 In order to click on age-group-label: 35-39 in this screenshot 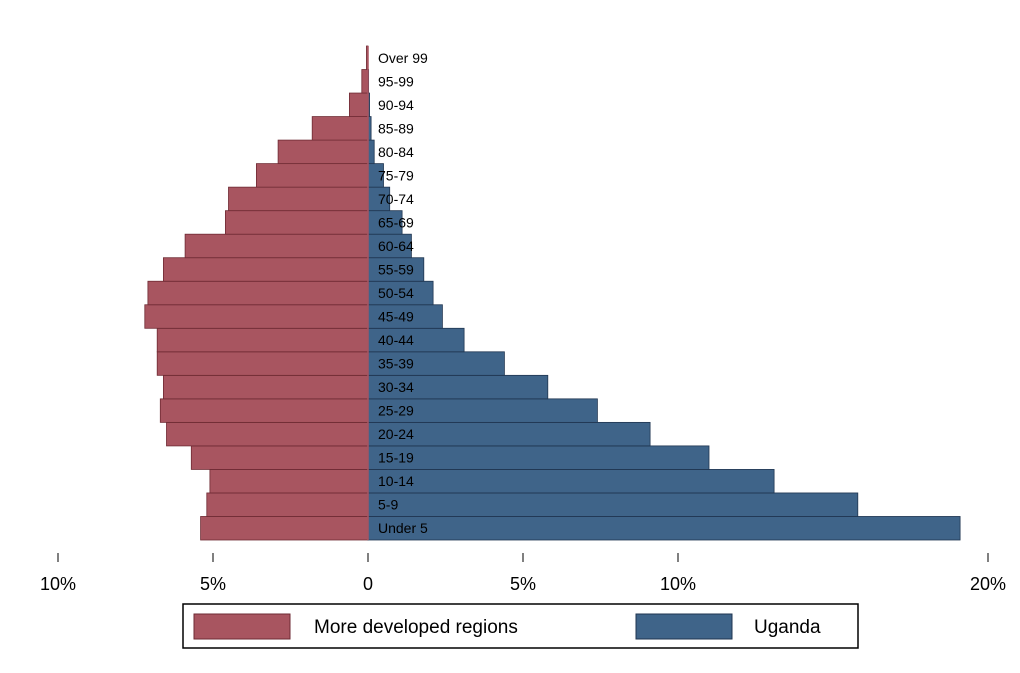, I will do `click(396, 364)`.